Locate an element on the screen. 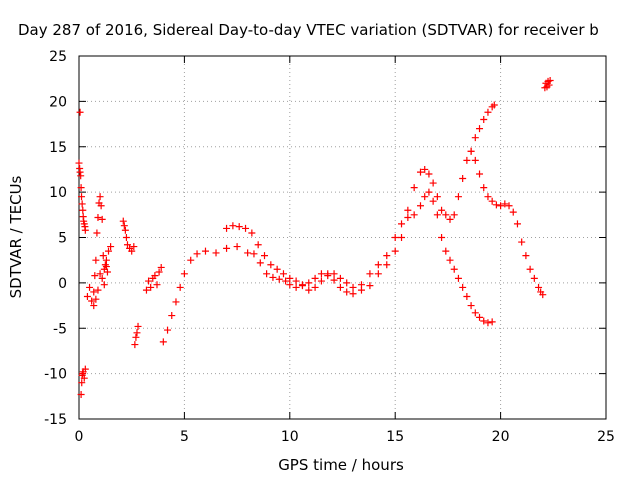 The height and width of the screenshot is (480, 640). y-tick-label: 5 is located at coordinates (62, 239).